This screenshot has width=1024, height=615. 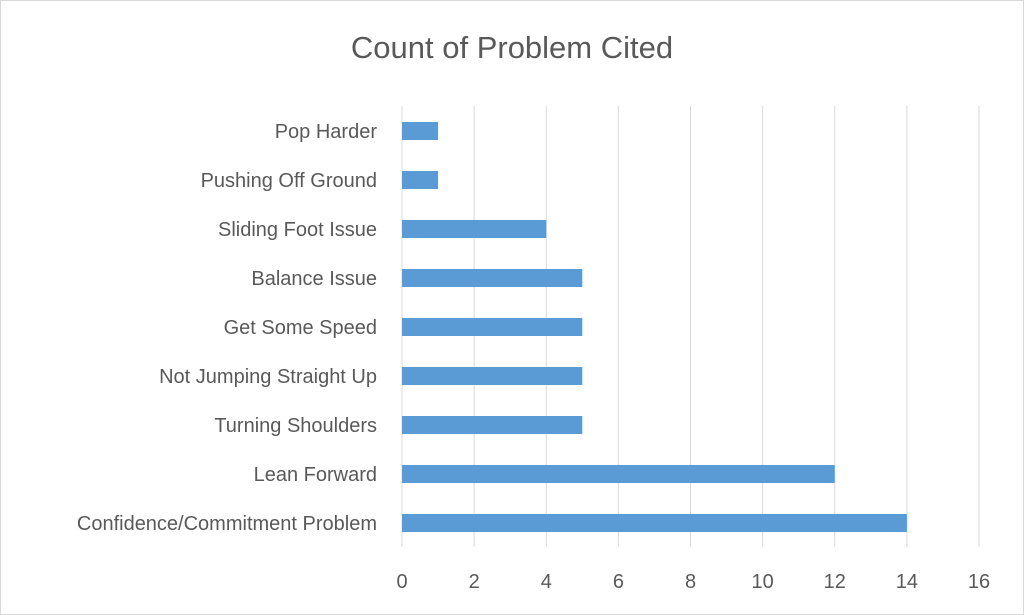 I want to click on x-tick-label: 16, so click(x=979, y=582).